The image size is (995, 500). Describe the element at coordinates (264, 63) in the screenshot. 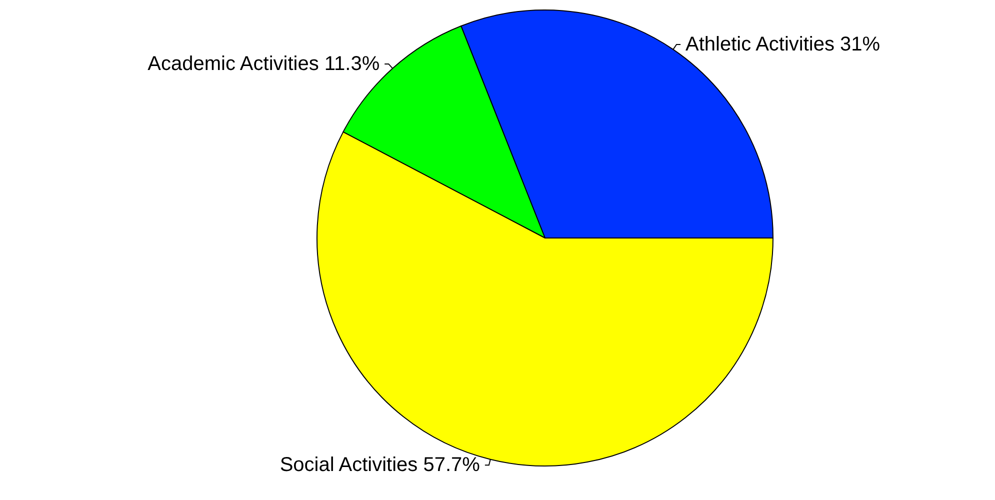

I see `slice-label: Academic Activities 11.3%` at that location.